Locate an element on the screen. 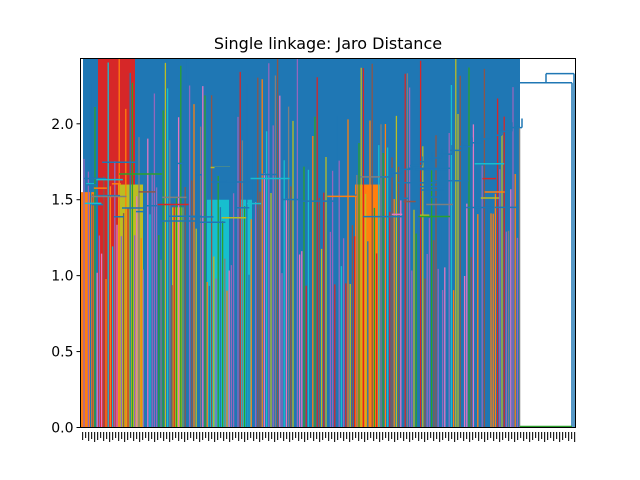 This screenshot has width=640, height=480. leaf-labels is located at coordinates (329, 437).